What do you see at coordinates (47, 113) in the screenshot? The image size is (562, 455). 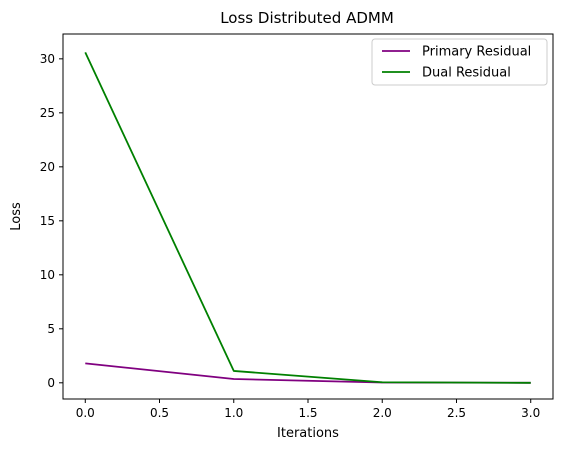 I see `y-tick-label: 25` at bounding box center [47, 113].